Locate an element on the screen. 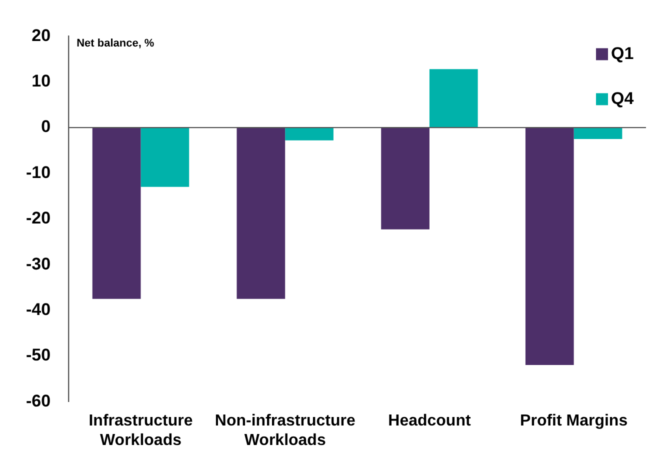  y-axis-title: Net balance, % is located at coordinates (115, 44).